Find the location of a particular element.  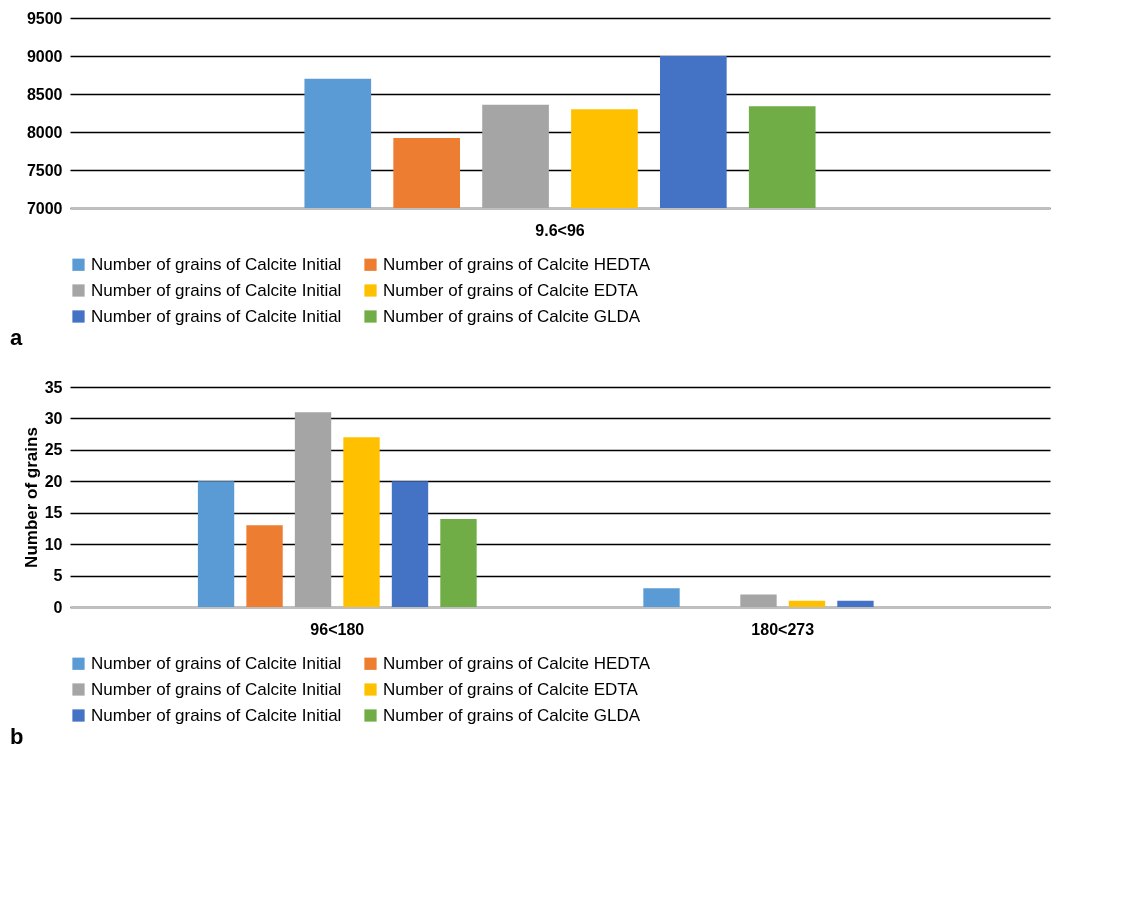

y-axis-title: Number of grains is located at coordinates (31, 497).